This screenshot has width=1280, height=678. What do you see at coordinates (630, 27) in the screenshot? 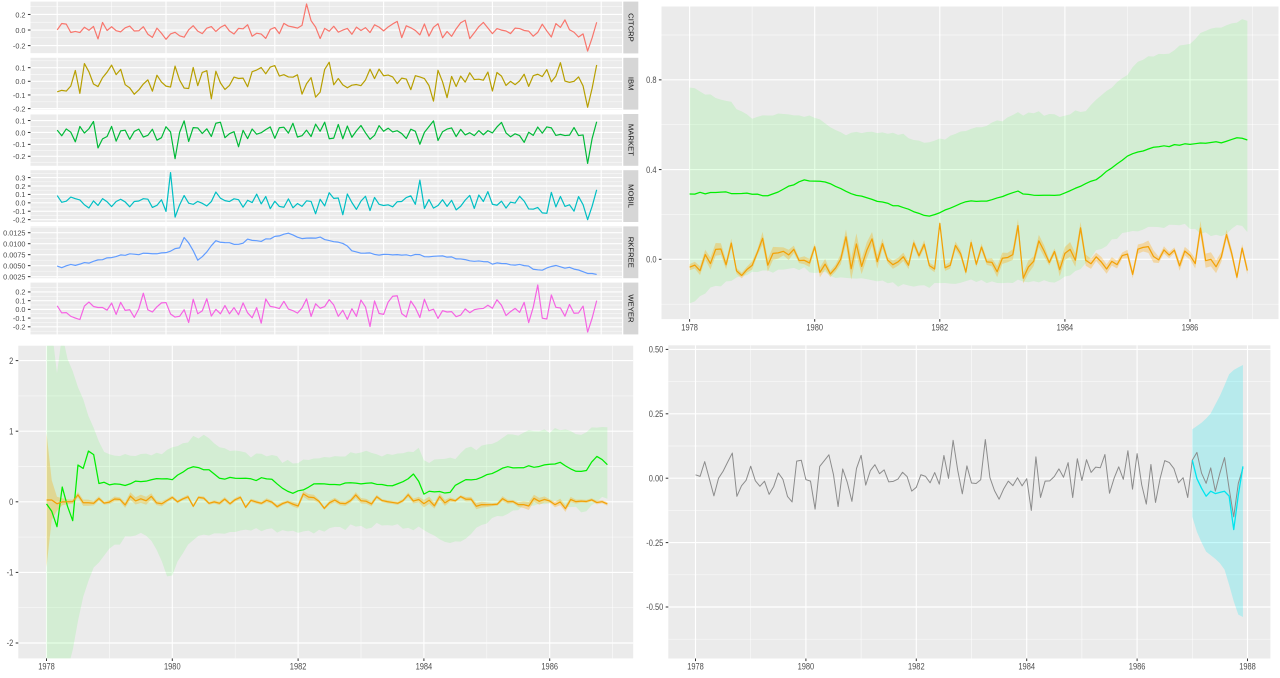
I see `svg-text: CITCRP` at bounding box center [630, 27].